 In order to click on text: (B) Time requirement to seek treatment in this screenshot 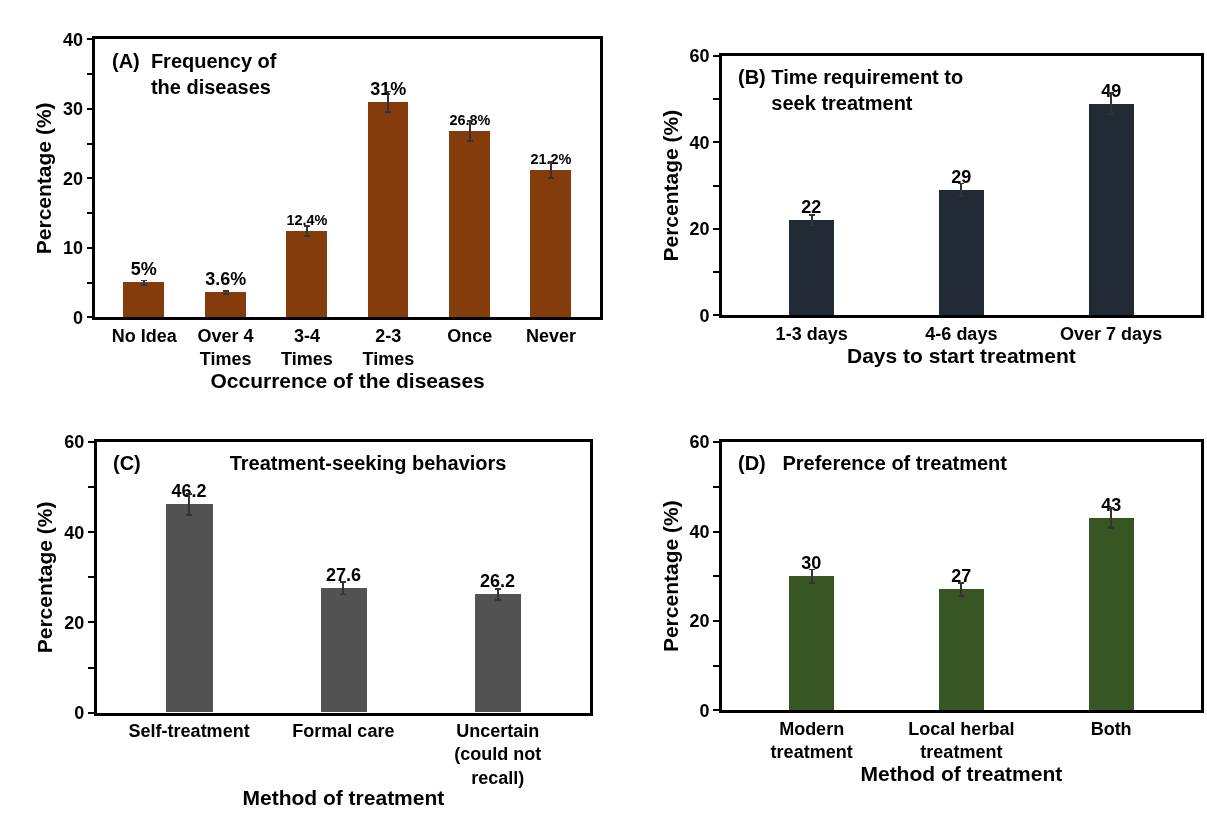, I will do `click(851, 90)`.